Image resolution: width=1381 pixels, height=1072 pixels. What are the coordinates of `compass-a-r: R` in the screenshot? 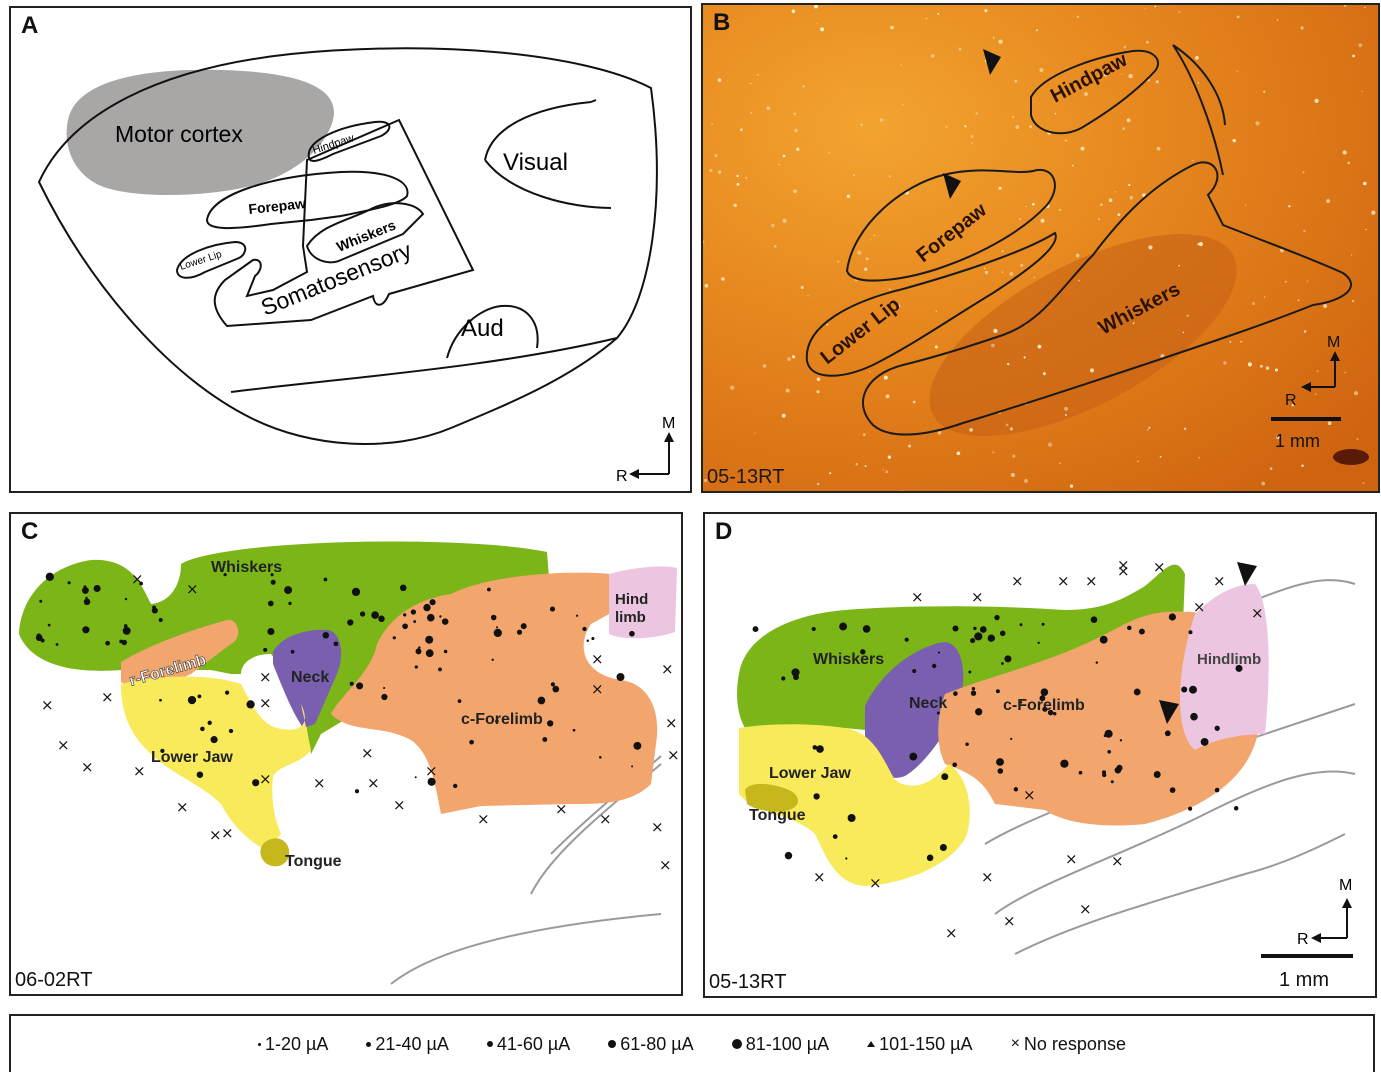 It's located at (622, 476).